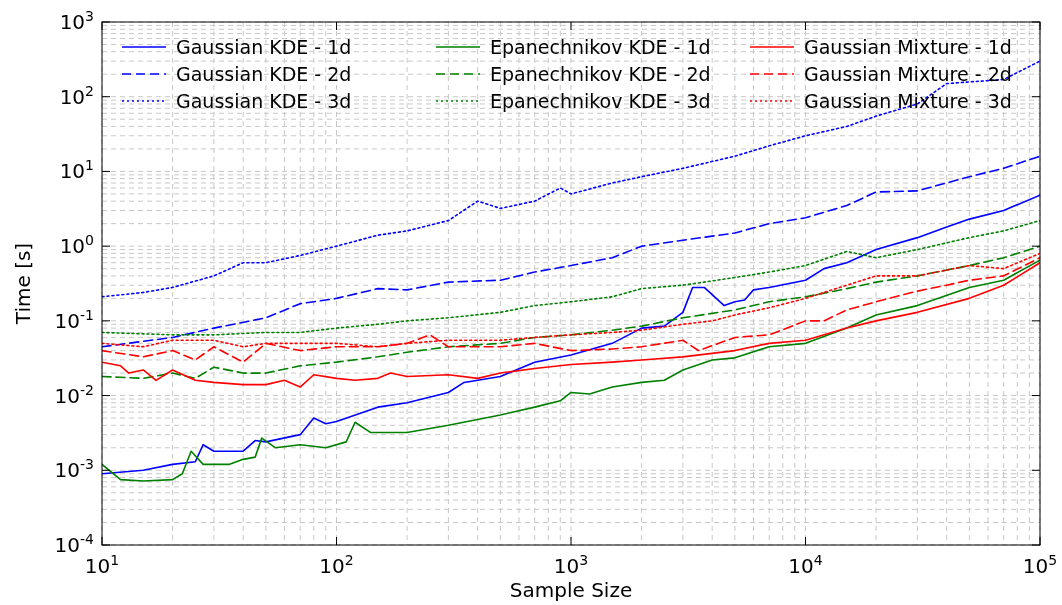  I want to click on legend-label: Epanechnikov KDE - 3d, so click(600, 101).